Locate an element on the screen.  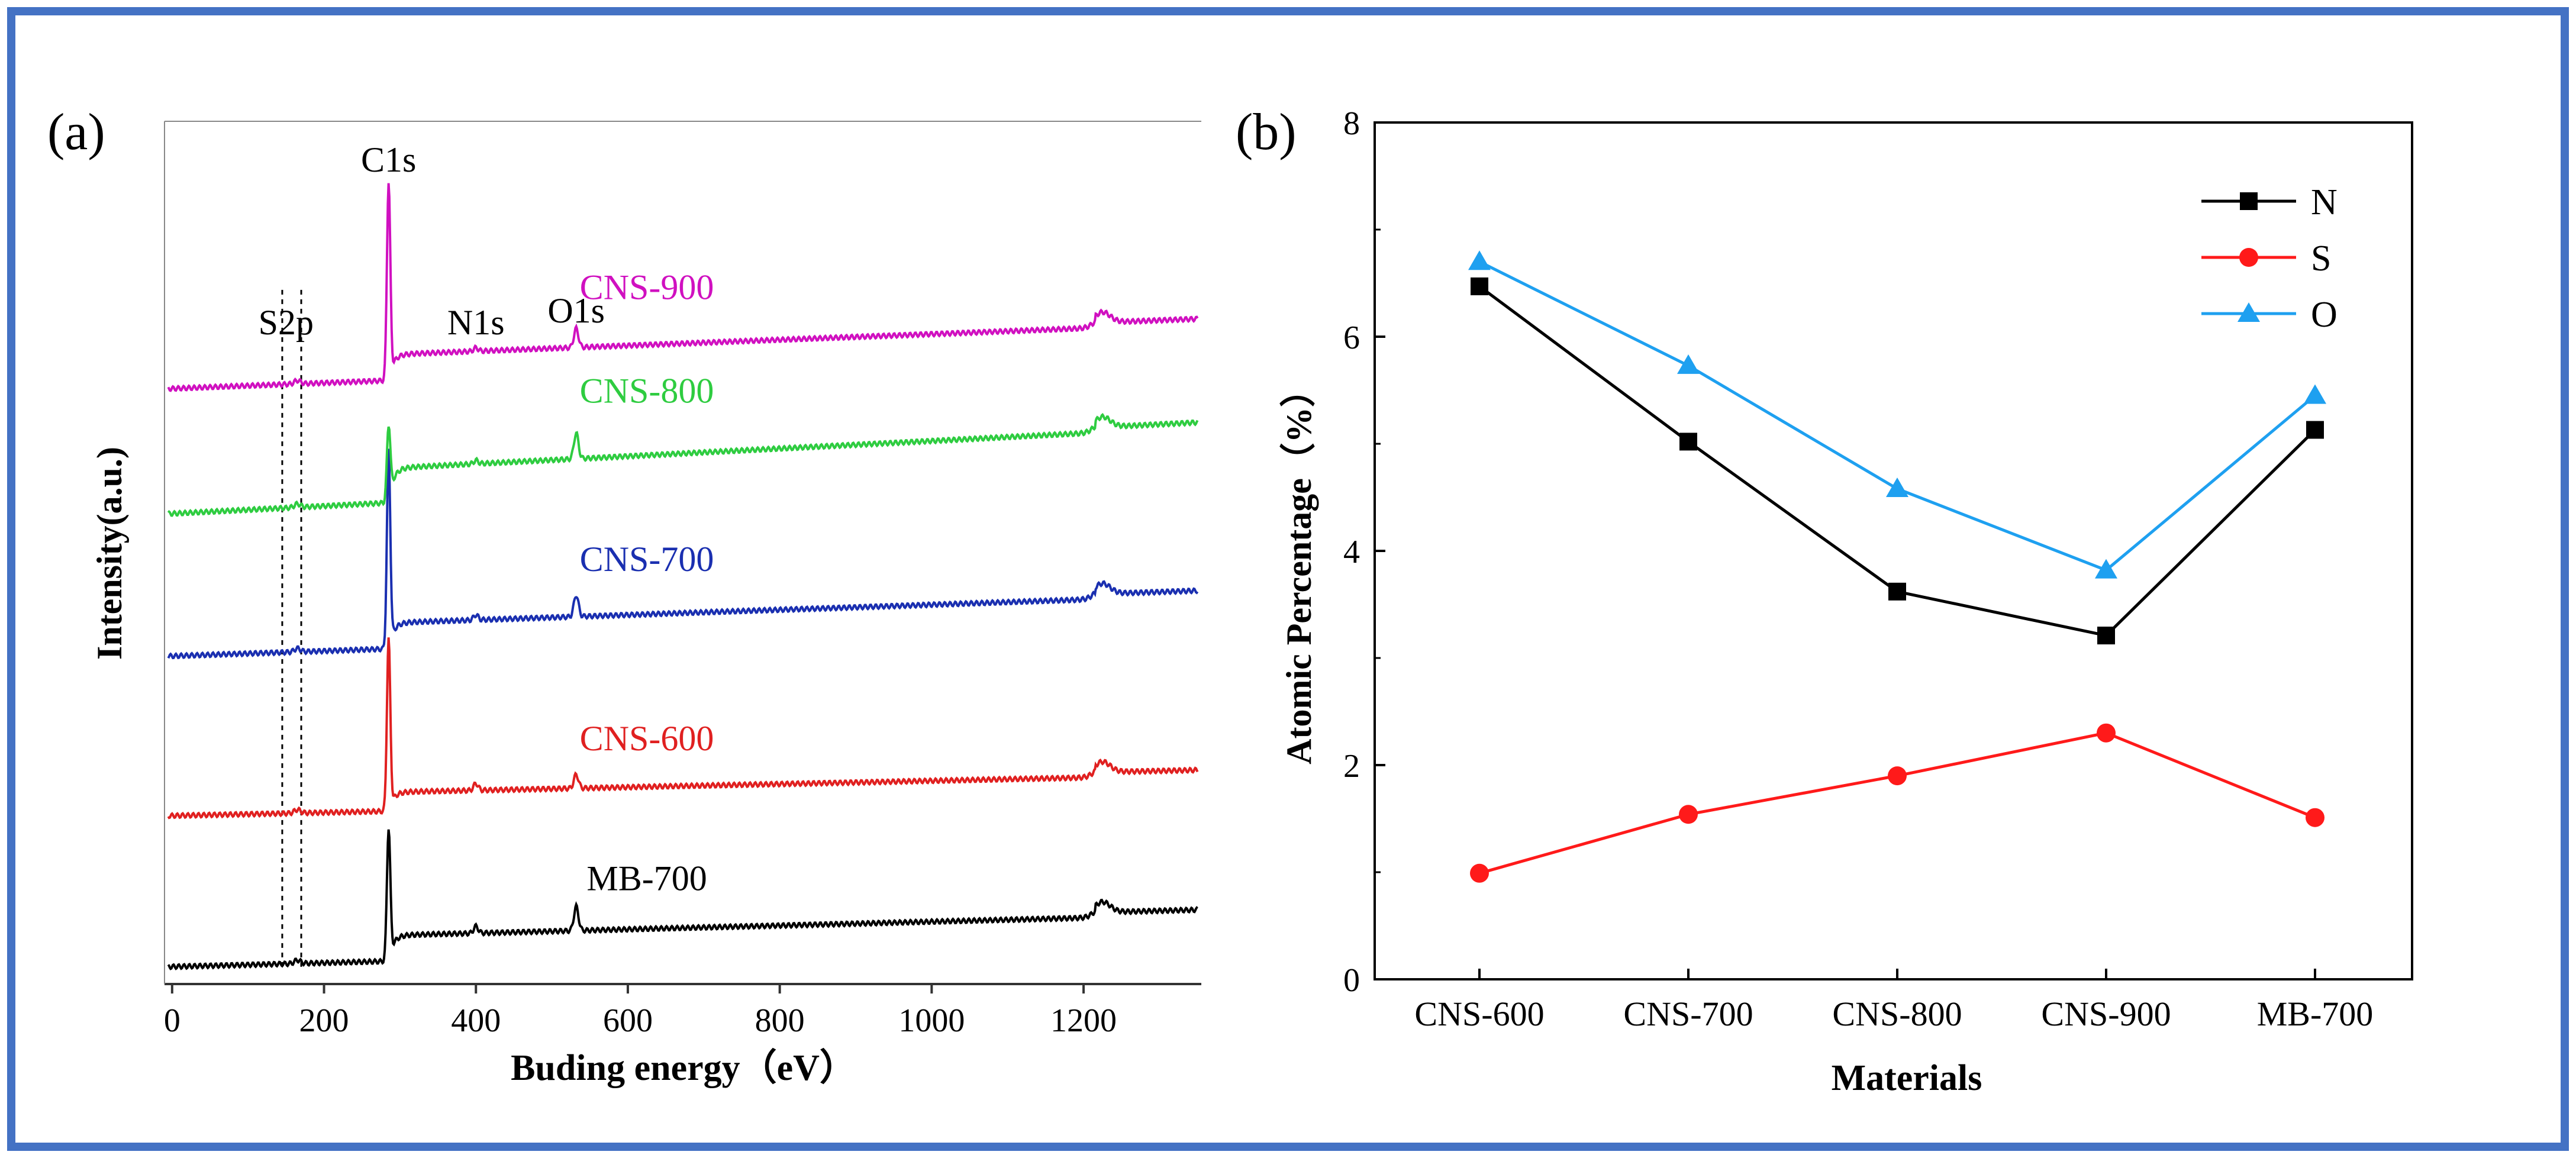
panel-b-label: (b) is located at coordinates (1266, 132).